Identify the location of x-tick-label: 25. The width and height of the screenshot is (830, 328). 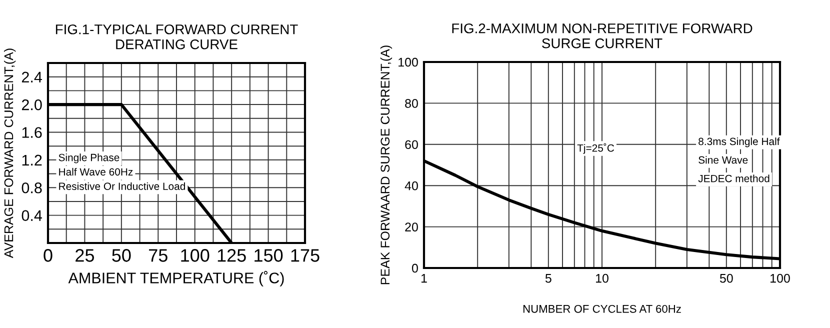
(85, 255).